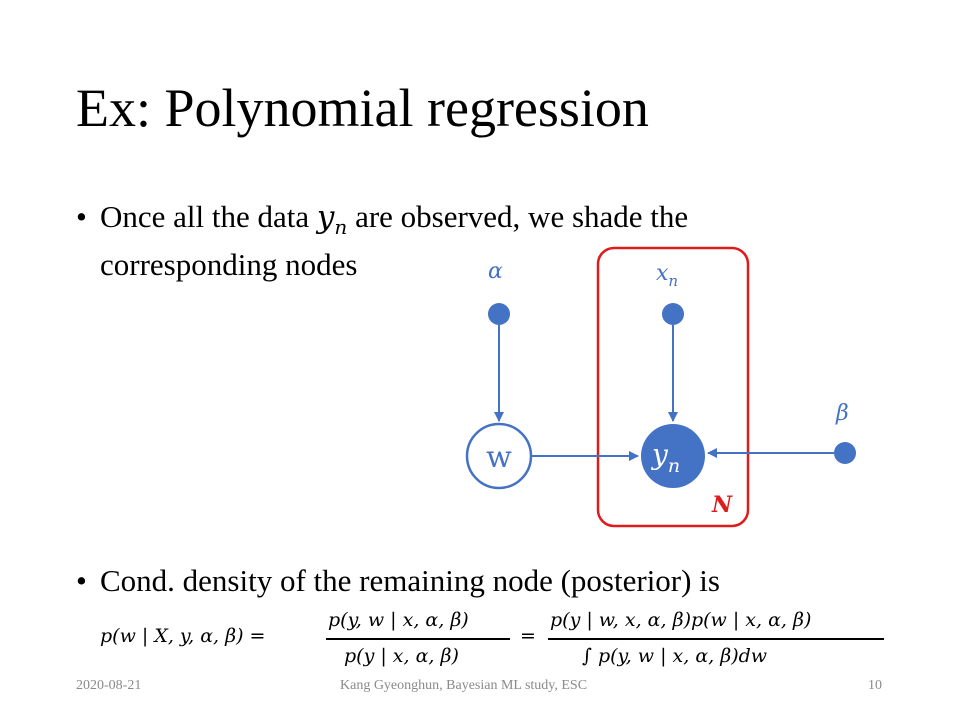 The width and height of the screenshot is (960, 720). I want to click on alpha-node, so click(499, 314).